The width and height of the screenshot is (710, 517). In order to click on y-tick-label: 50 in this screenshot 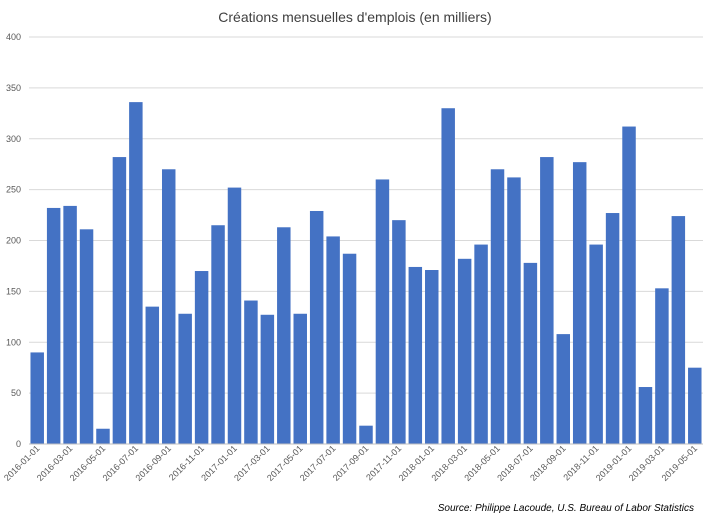, I will do `click(16, 393)`.